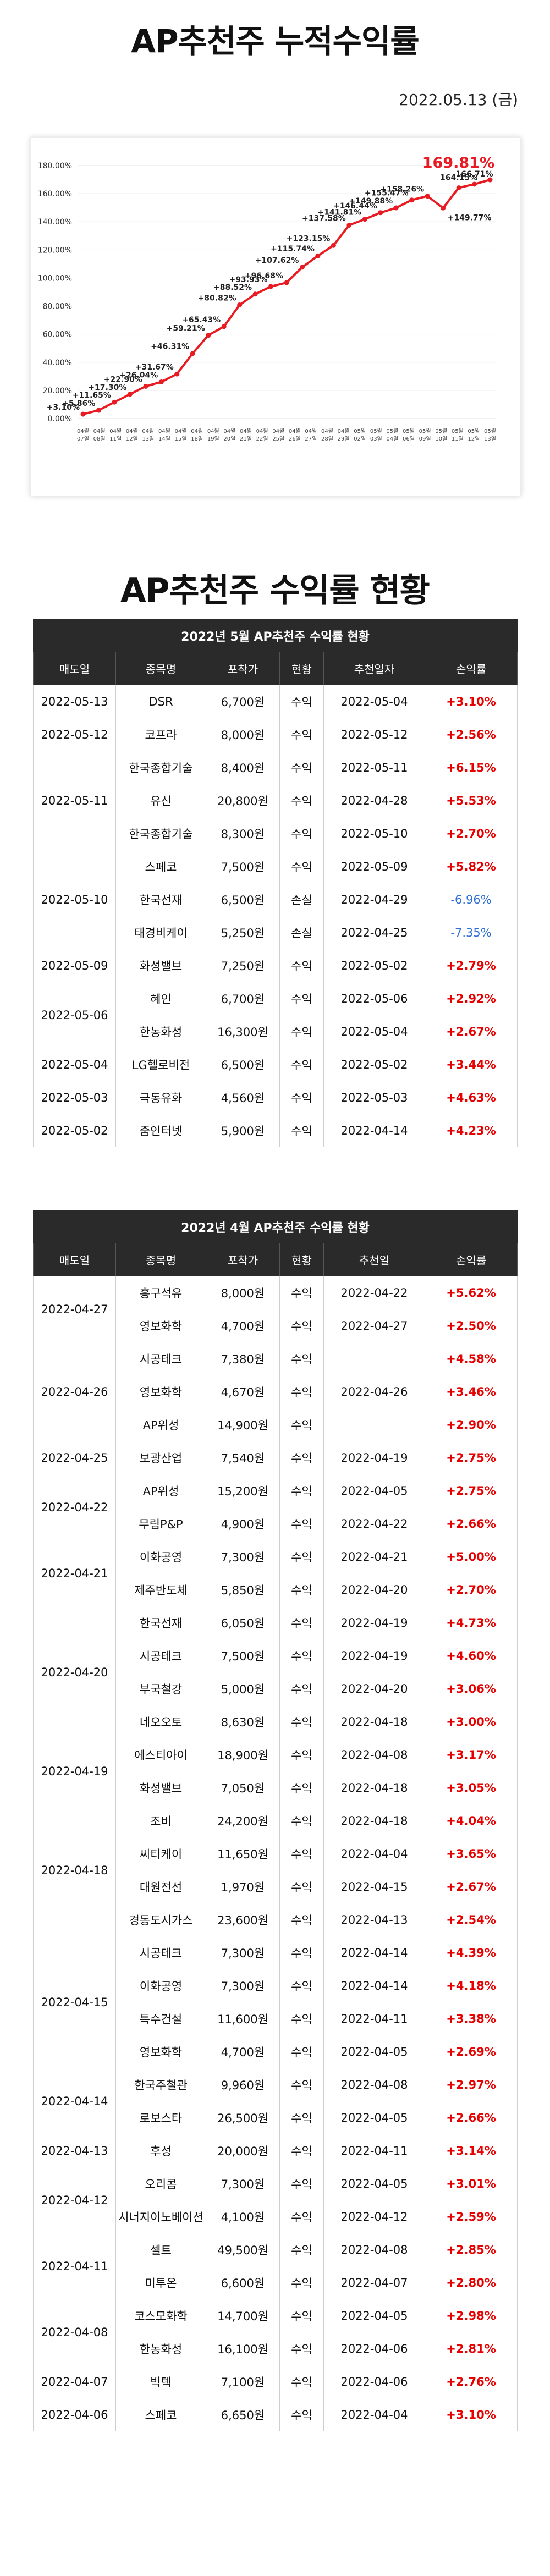 The height and width of the screenshot is (2576, 550). I want to click on return-rate-cell: +2.66%, so click(471, 1523).